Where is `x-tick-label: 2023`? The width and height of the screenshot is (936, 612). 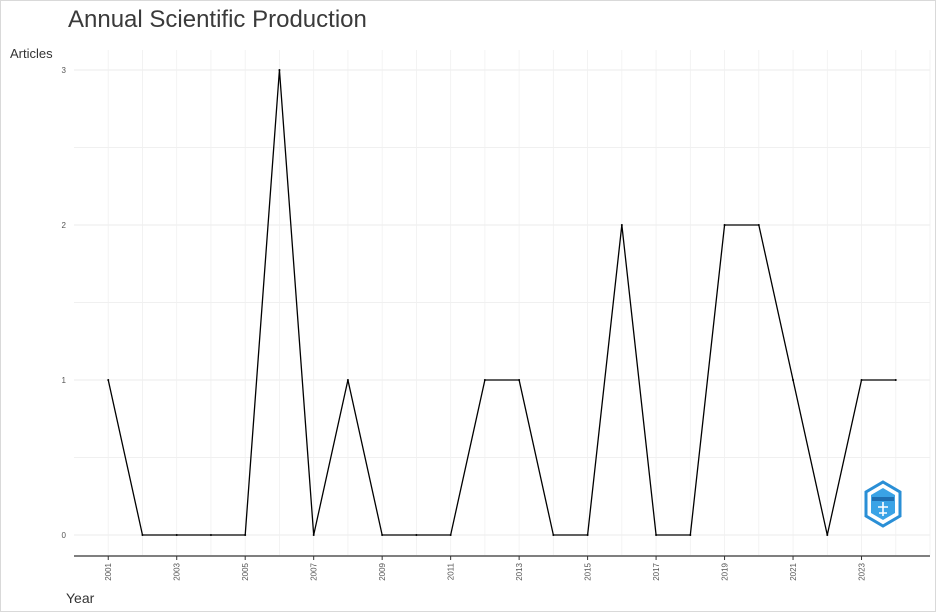
x-tick-label: 2023 is located at coordinates (862, 571).